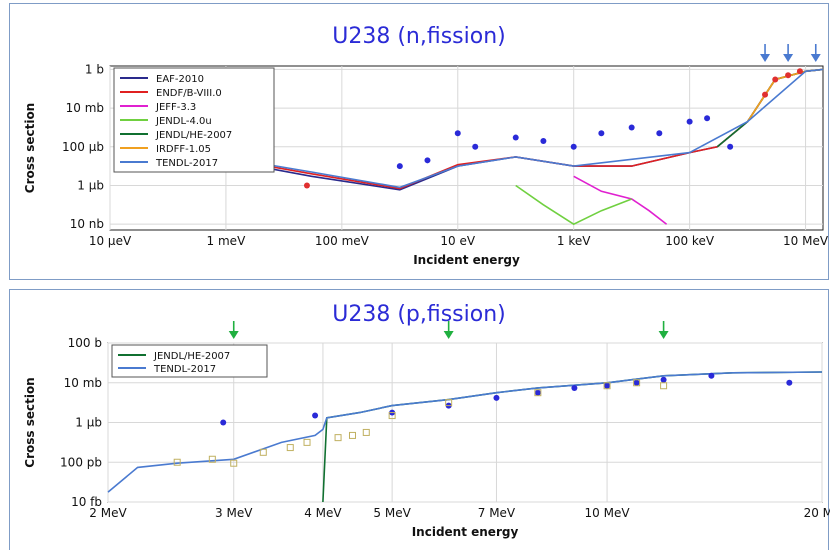  What do you see at coordinates (574, 241) in the screenshot?
I see `x-tick-label: 1 keV` at bounding box center [574, 241].